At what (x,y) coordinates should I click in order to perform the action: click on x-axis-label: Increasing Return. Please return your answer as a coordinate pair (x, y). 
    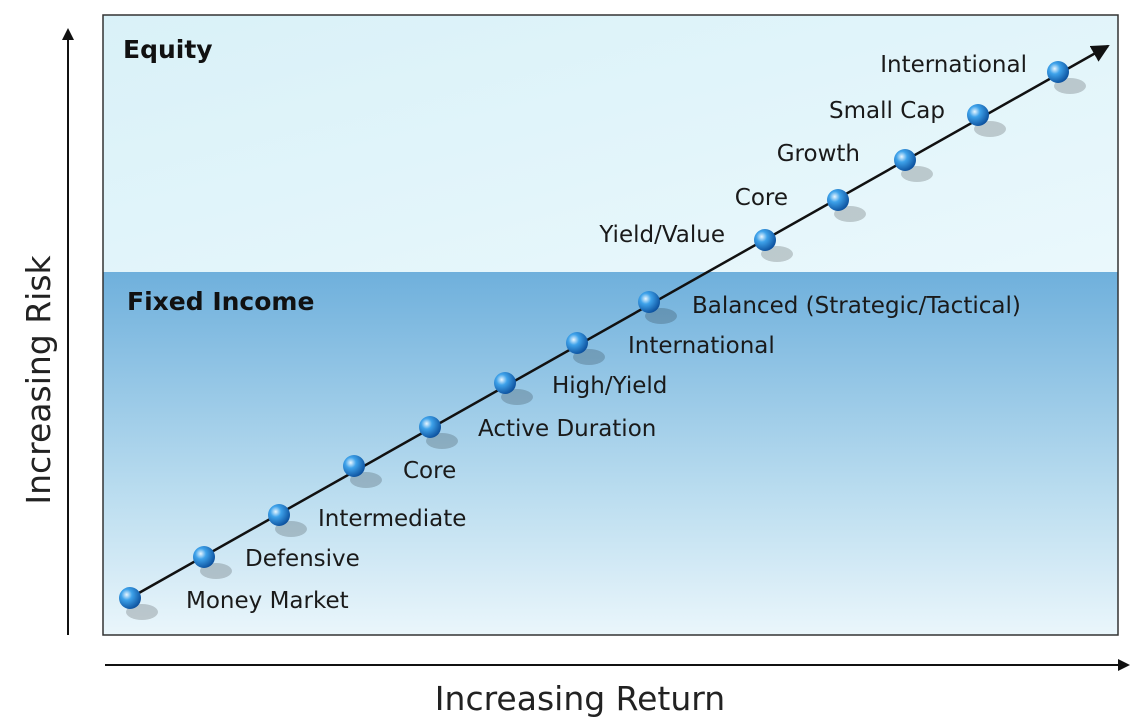
    Looking at the image, I should click on (580, 698).